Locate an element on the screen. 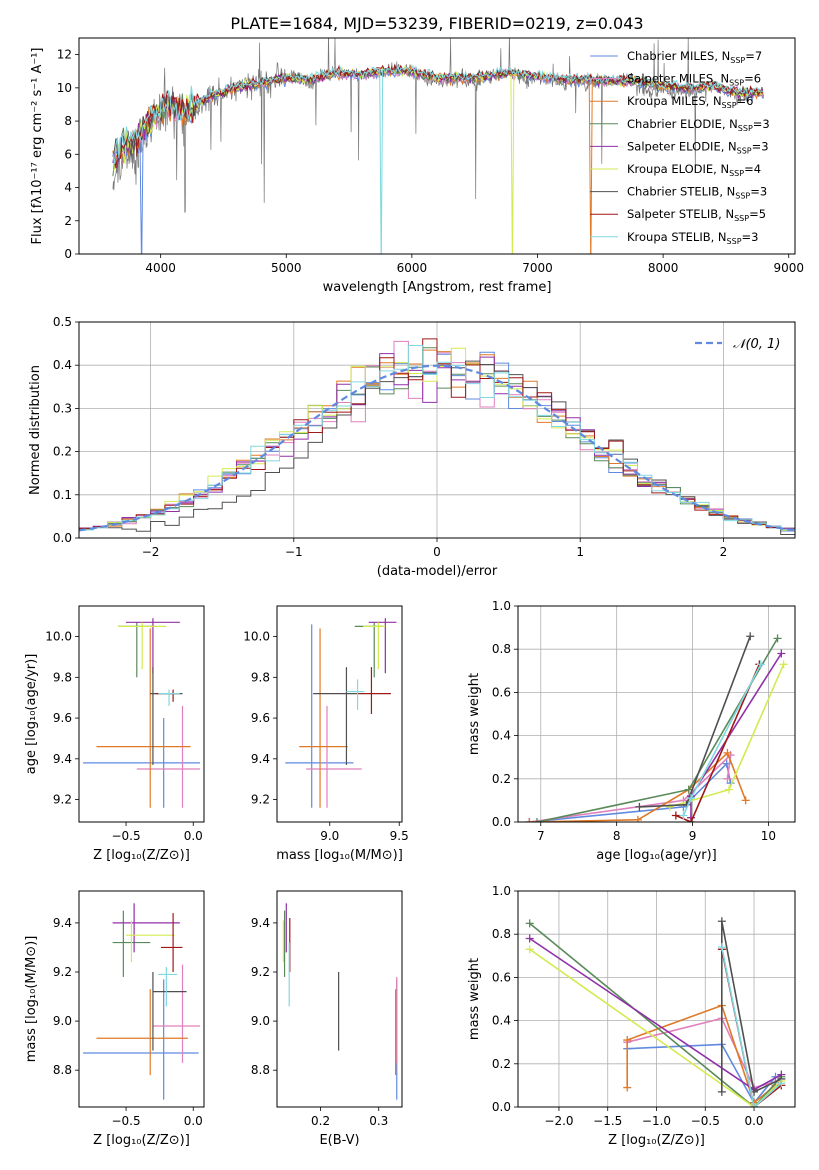 The height and width of the screenshot is (1170, 819). legend-nssp-value: =7 is located at coordinates (753, 56).